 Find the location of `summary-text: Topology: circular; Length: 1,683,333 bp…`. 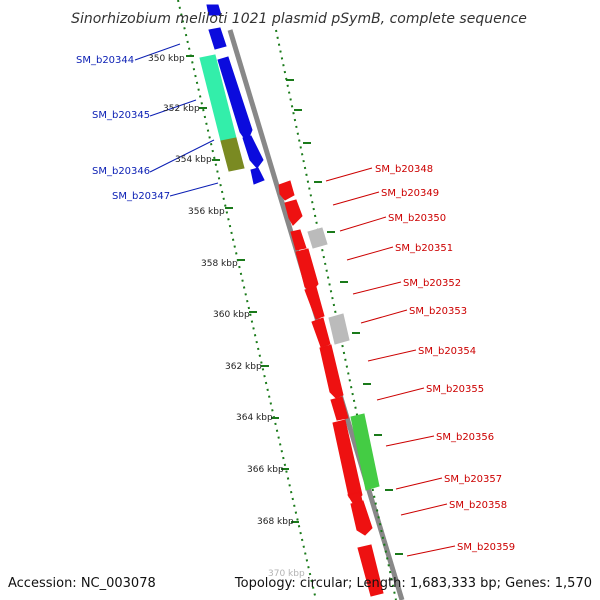

summary-text: Topology: circular; Length: 1,683,333 bp… is located at coordinates (413, 583).